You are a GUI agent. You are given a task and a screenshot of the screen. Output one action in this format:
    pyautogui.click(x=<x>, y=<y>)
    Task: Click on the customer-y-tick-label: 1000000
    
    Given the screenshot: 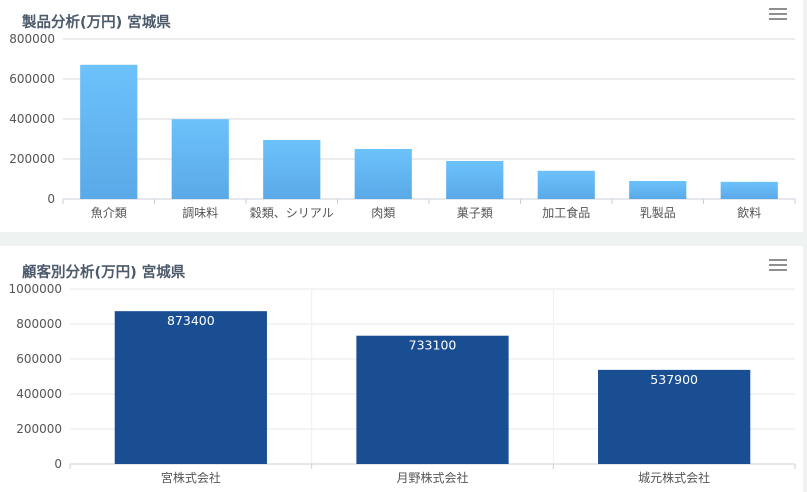 What is the action you would take?
    pyautogui.click(x=35, y=289)
    